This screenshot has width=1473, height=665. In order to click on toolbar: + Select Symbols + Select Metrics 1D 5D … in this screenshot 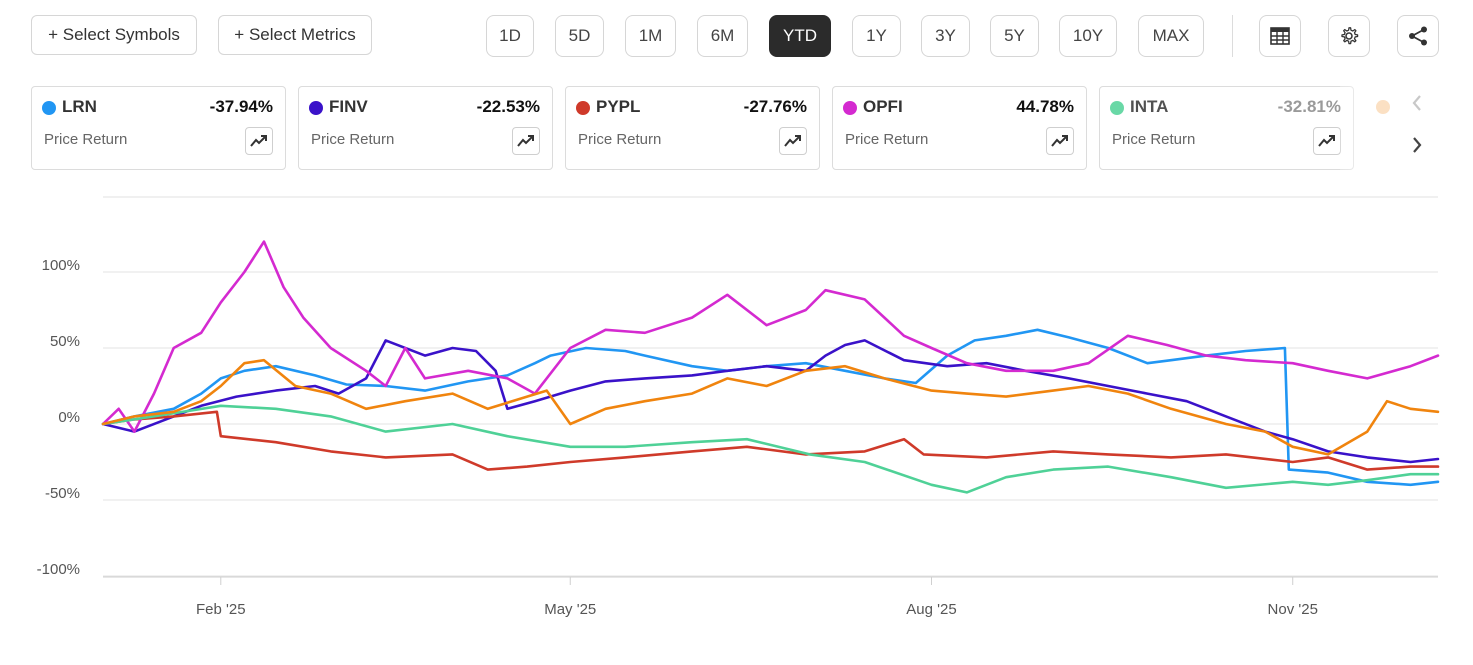, I will do `click(736, 35)`.